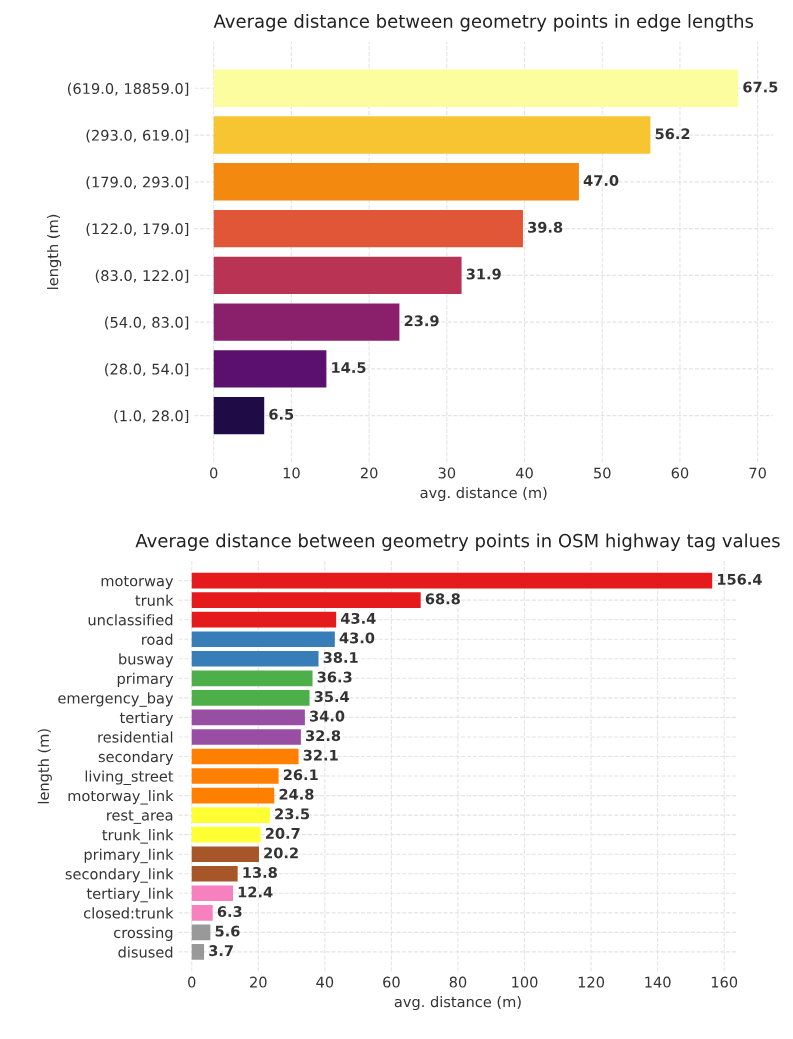  I want to click on data-label: 43.0, so click(357, 638).